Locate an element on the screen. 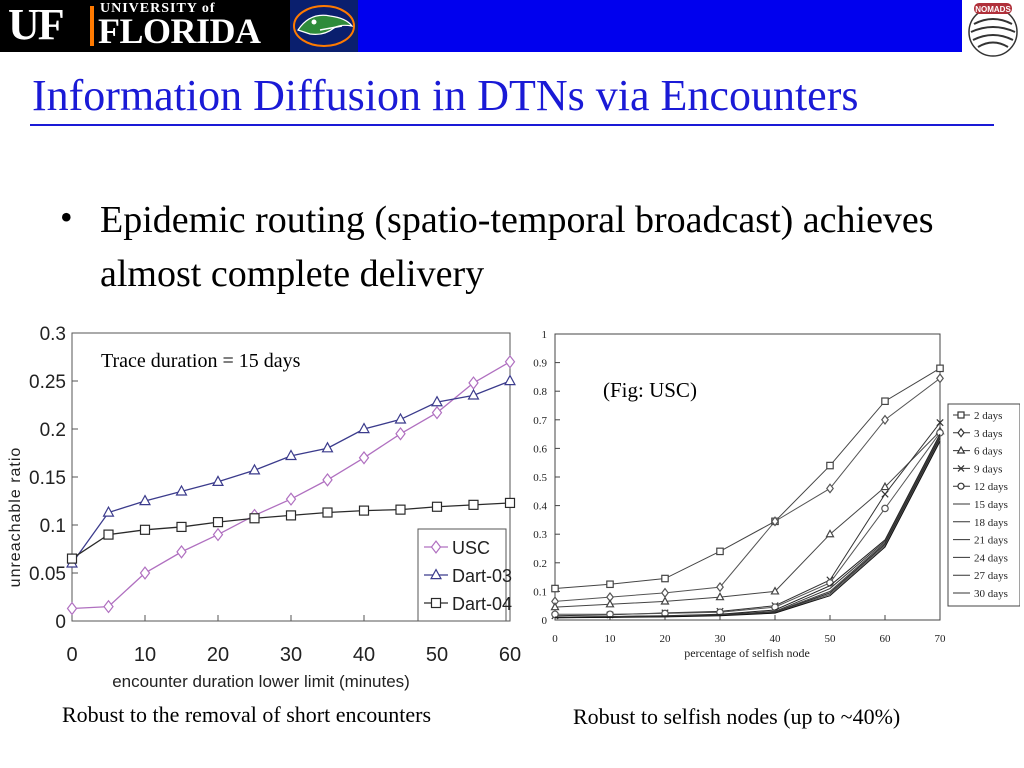 This screenshot has width=1024, height=768. x-tick-label: 60 is located at coordinates (886, 639).